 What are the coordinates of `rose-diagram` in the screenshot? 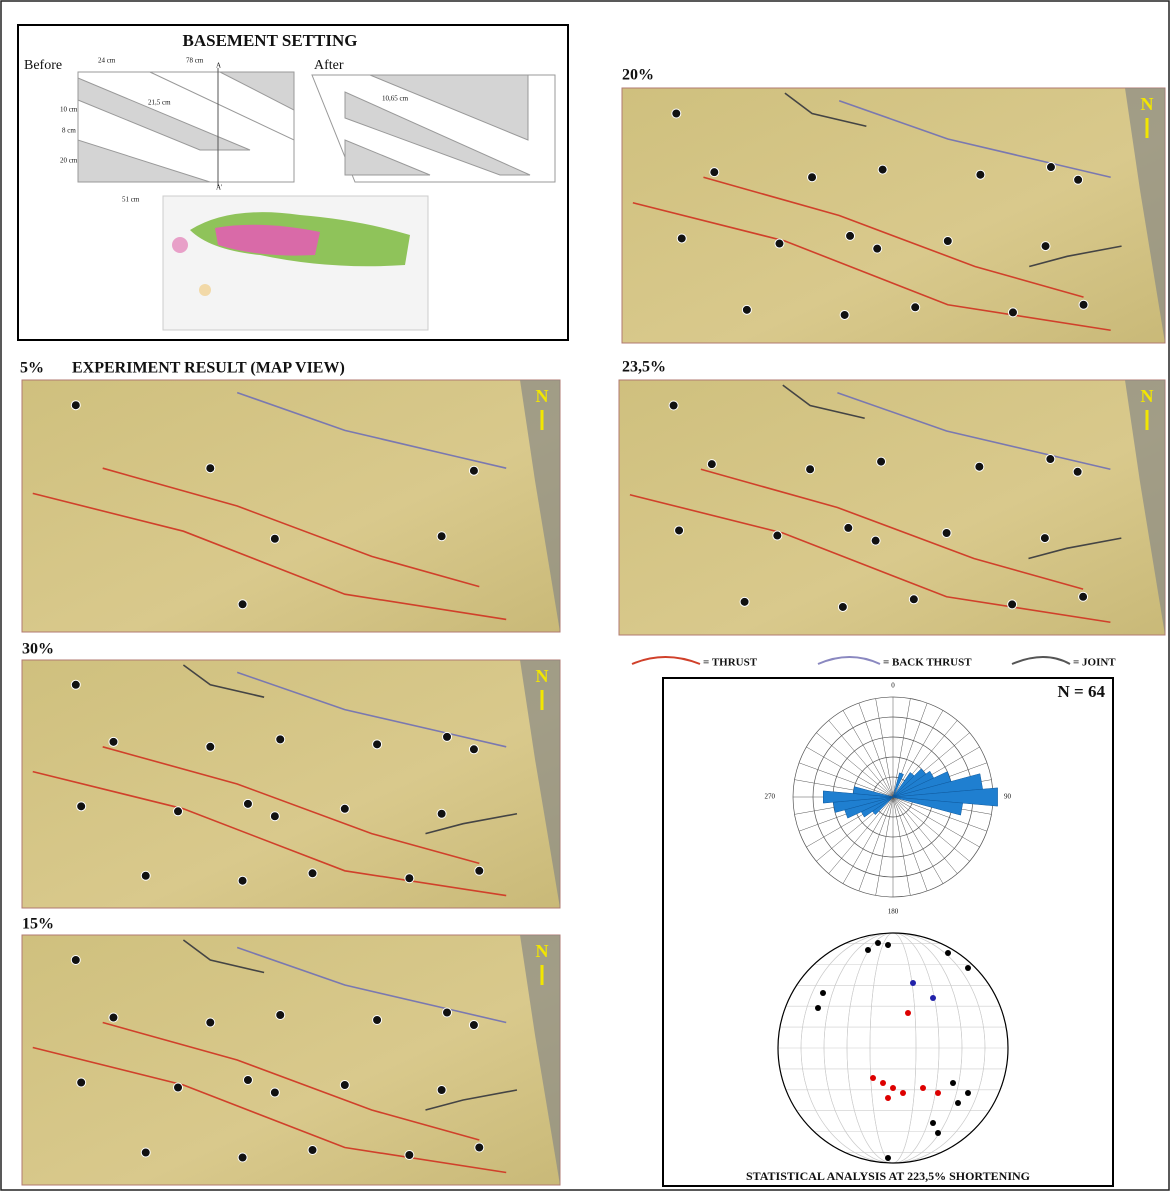 It's located at (895, 797).